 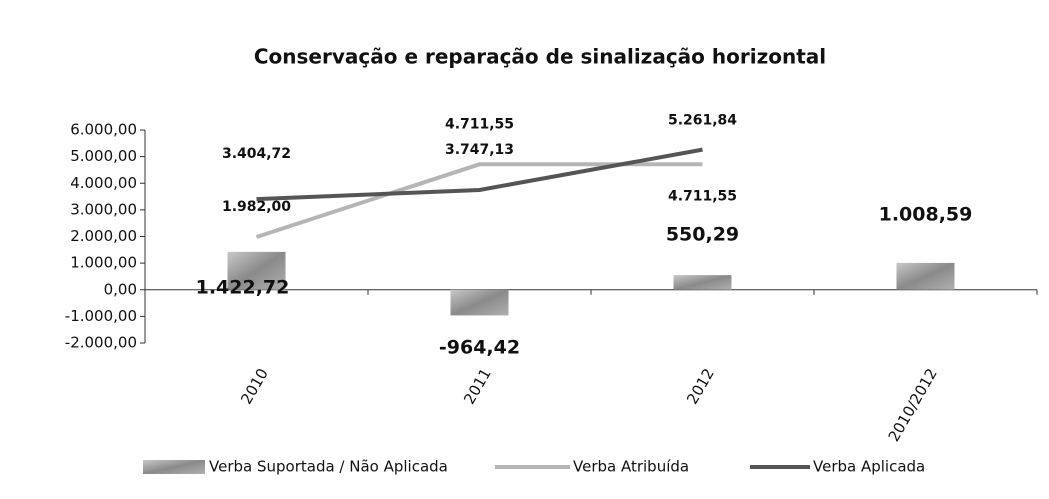 What do you see at coordinates (103, 130) in the screenshot?
I see `y-tick-label: 6.000,00` at bounding box center [103, 130].